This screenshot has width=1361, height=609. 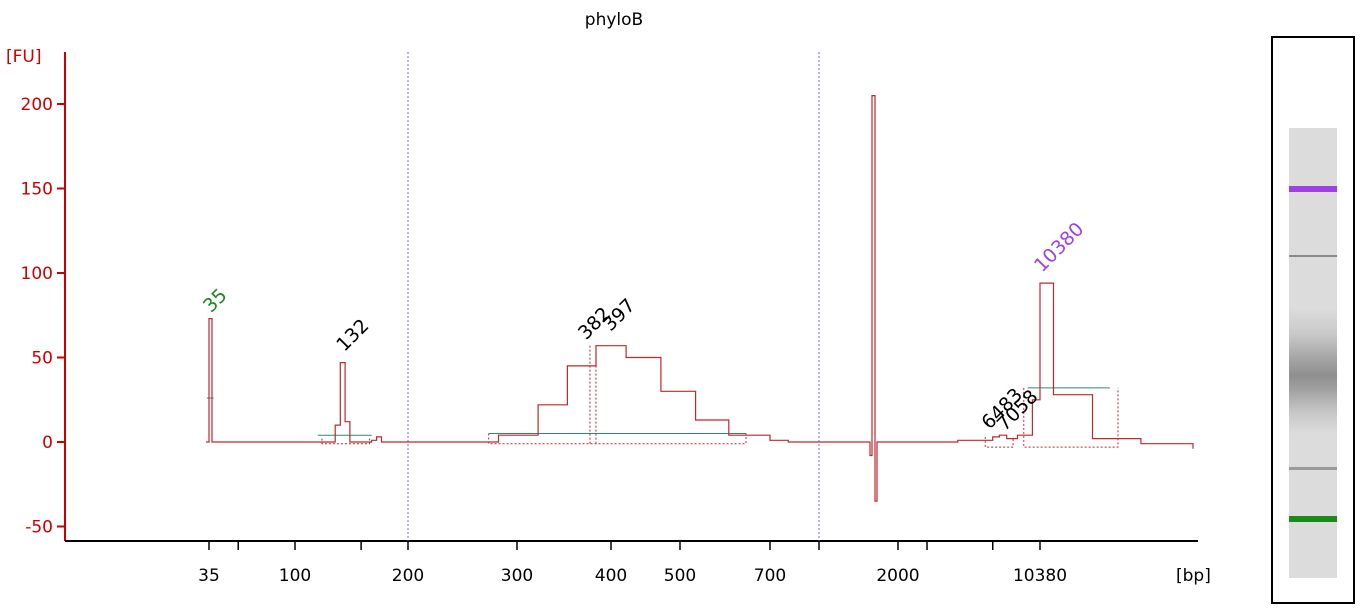 What do you see at coordinates (1313, 256) in the screenshot?
I see `gel-band-mid-band` at bounding box center [1313, 256].